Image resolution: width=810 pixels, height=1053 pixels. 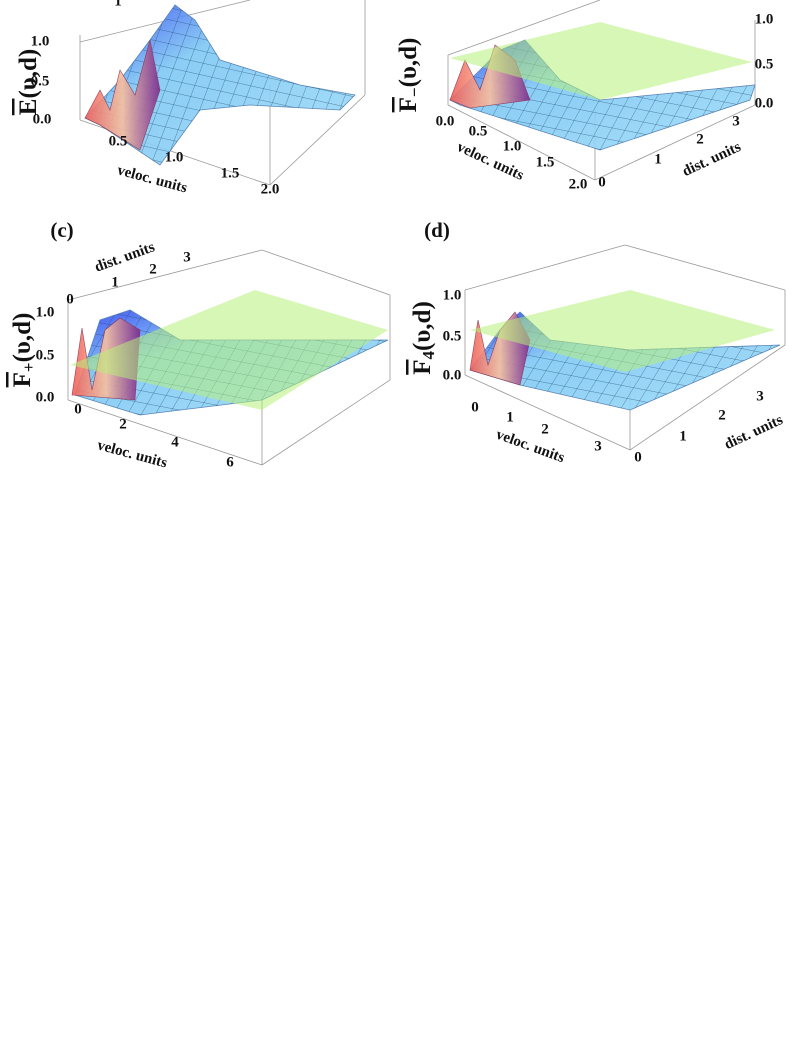 What do you see at coordinates (175, 442) in the screenshot?
I see `tick: 4` at bounding box center [175, 442].